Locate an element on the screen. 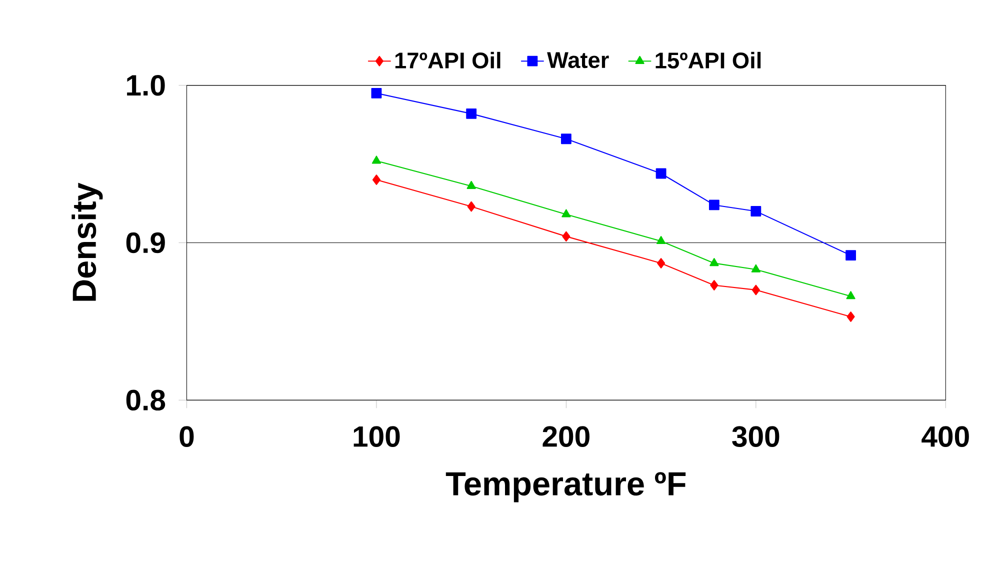  x-tick-label: 200 is located at coordinates (566, 437).